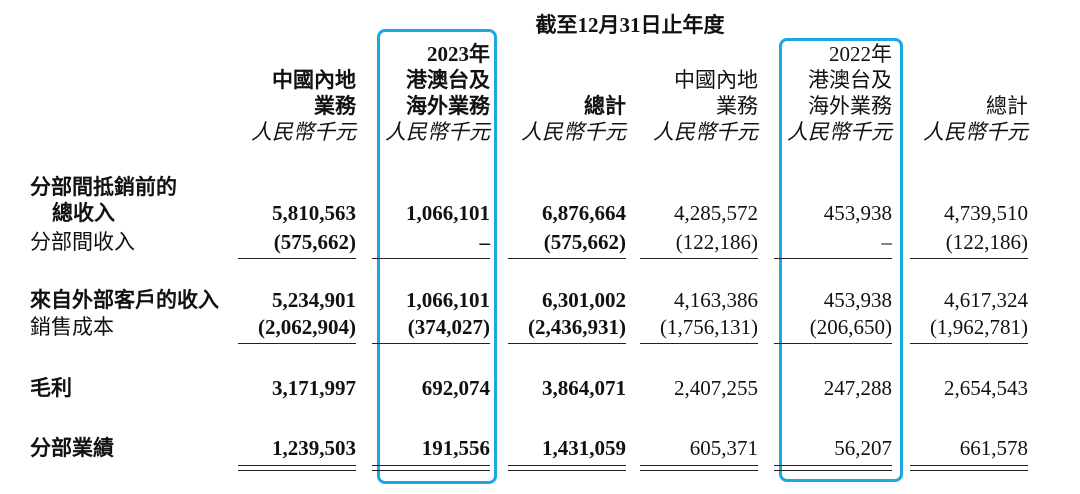 The image size is (1080, 494). What do you see at coordinates (103, 187) in the screenshot?
I see `row-label: 分部間抵銷前的` at bounding box center [103, 187].